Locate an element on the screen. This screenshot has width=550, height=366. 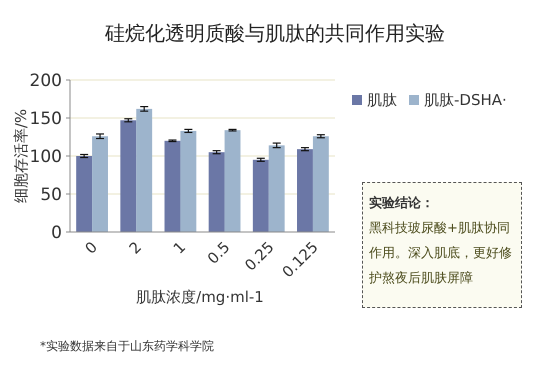
text: 黑科技玻尿酸+肌肽协同作用。深入肌底，更好修护熬夜后肌肤屏障 is located at coordinates (441, 254).